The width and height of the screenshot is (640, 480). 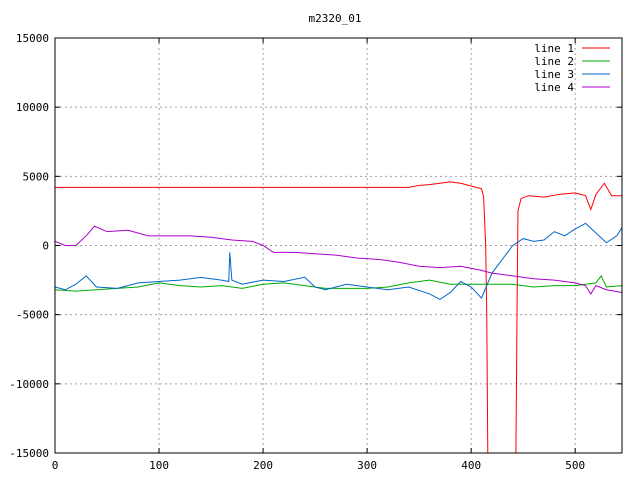 What do you see at coordinates (367, 465) in the screenshot?
I see `x-tick-label: 300` at bounding box center [367, 465].